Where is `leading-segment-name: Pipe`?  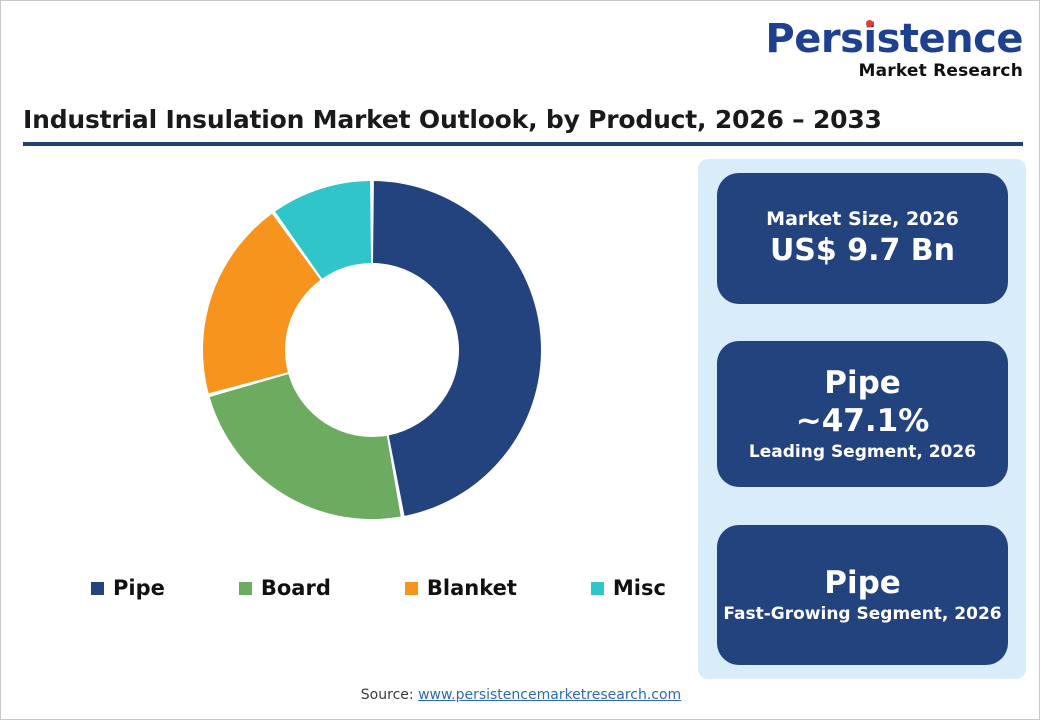 leading-segment-name: Pipe is located at coordinates (862, 383).